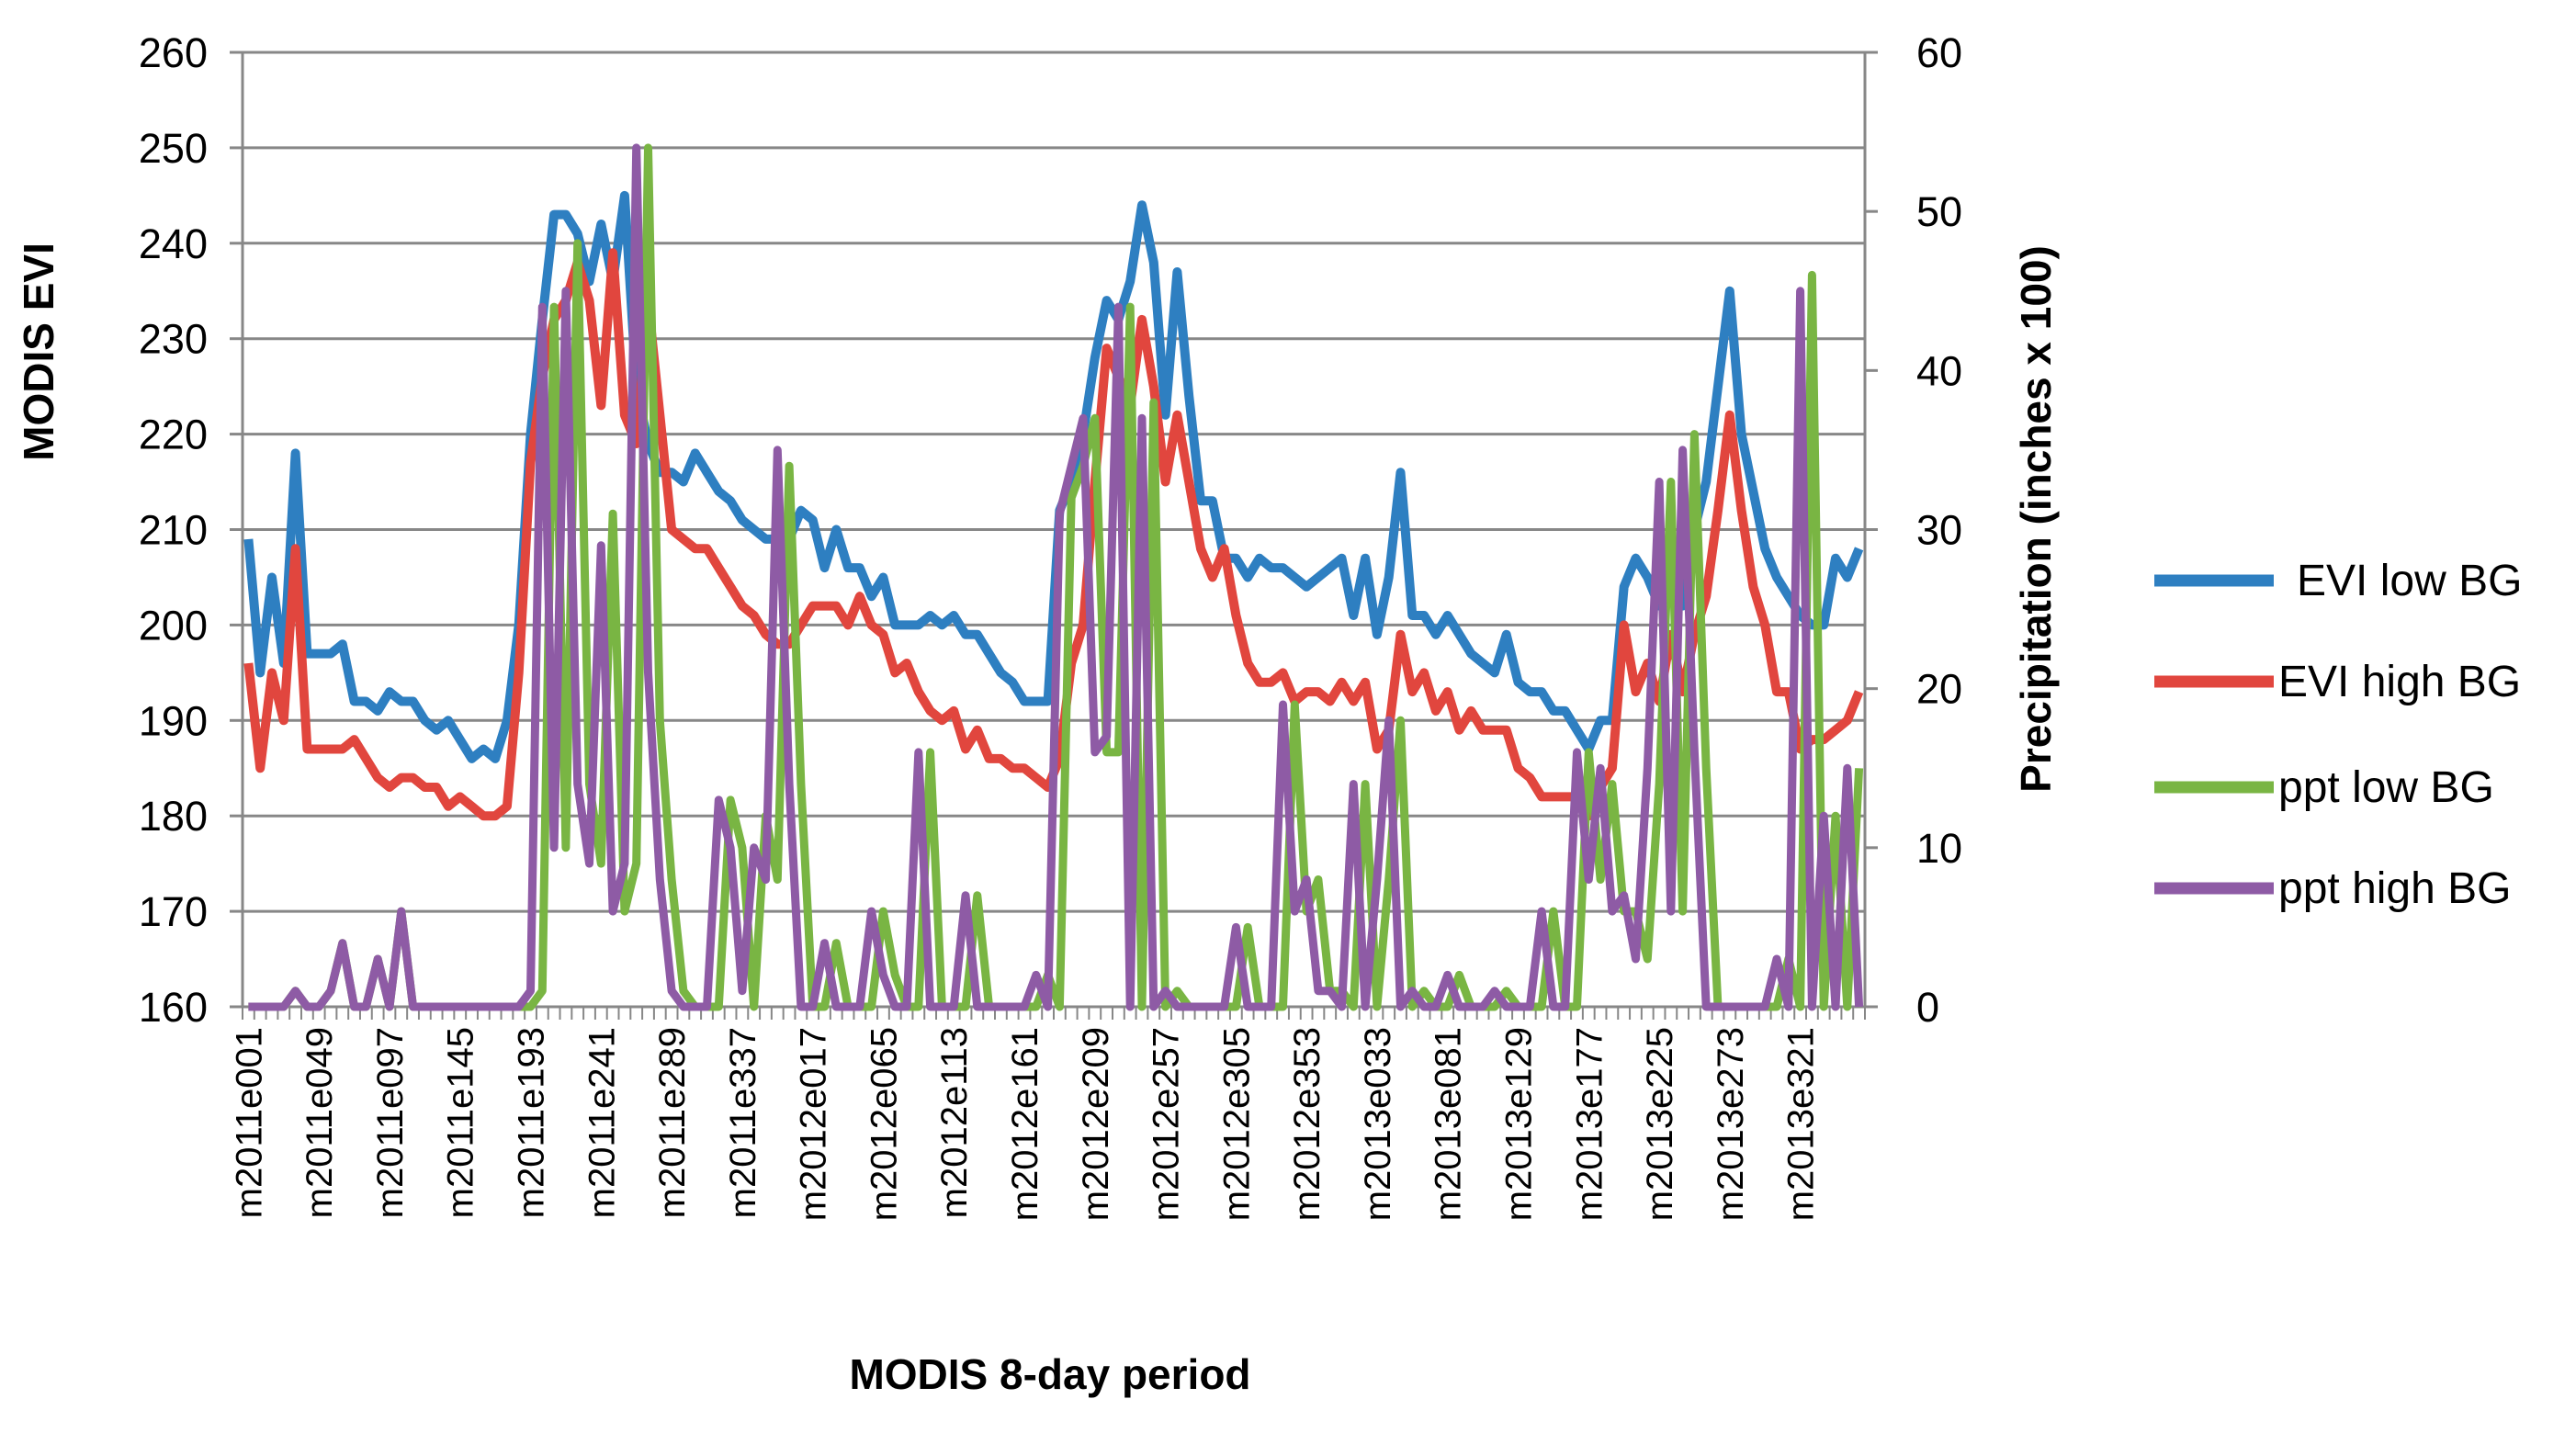 The height and width of the screenshot is (1433, 2576). What do you see at coordinates (173, 720) in the screenshot?
I see `y-tick-label: 190` at bounding box center [173, 720].